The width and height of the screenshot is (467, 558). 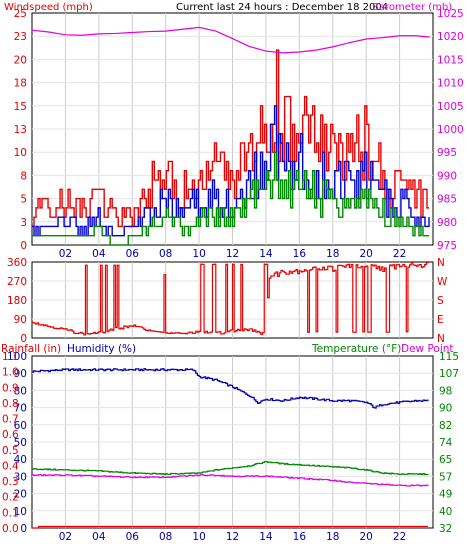 I want to click on humidity-y-tick: 80, so click(x=20, y=391).